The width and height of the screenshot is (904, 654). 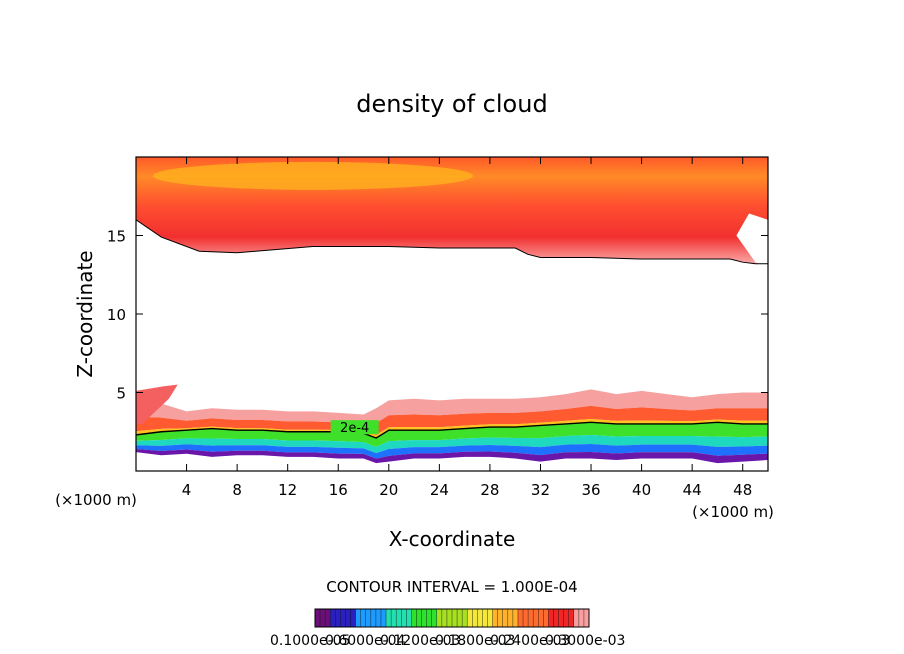 What do you see at coordinates (733, 512) in the screenshot?
I see `x-unit-right: (×1000 m)` at bounding box center [733, 512].